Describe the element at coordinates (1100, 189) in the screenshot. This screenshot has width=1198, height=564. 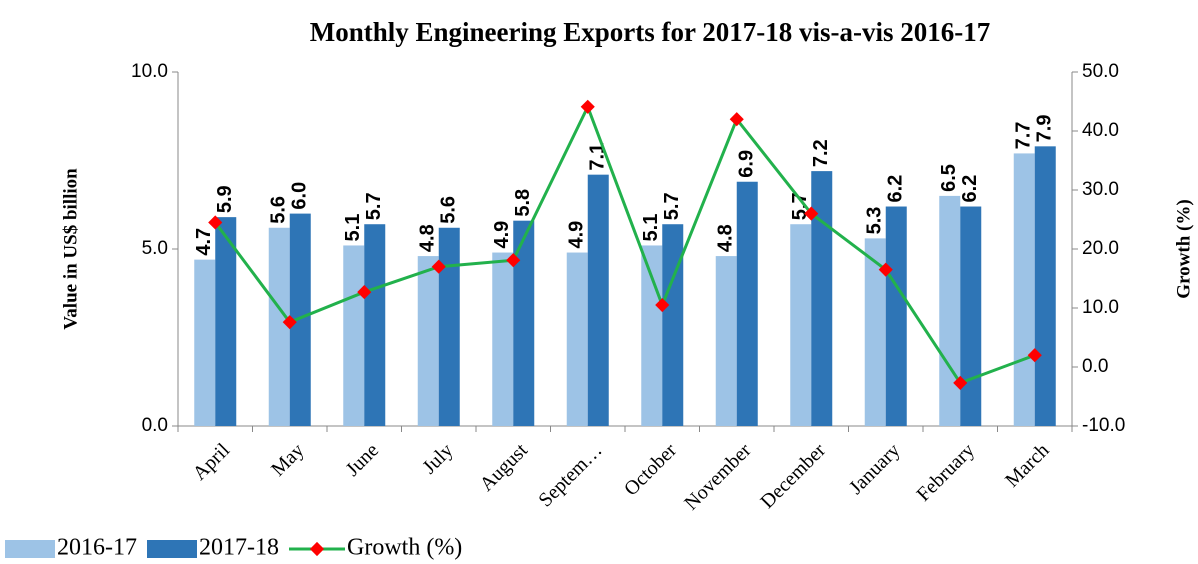
I see `y2-tick-label: 30.0` at that location.